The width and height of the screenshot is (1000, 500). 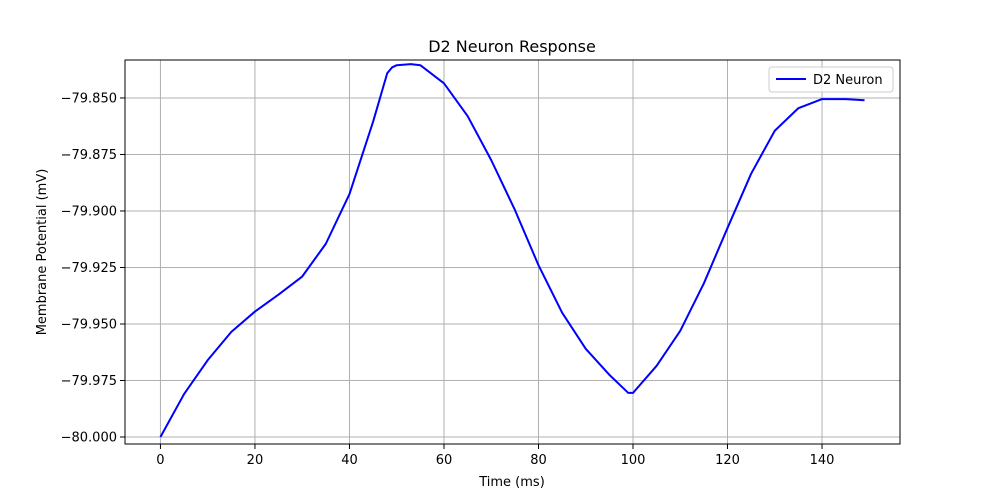 What do you see at coordinates (495, 456) in the screenshot?
I see `x-axis-ticks: 0 20 40 60 80 100 120 140` at bounding box center [495, 456].